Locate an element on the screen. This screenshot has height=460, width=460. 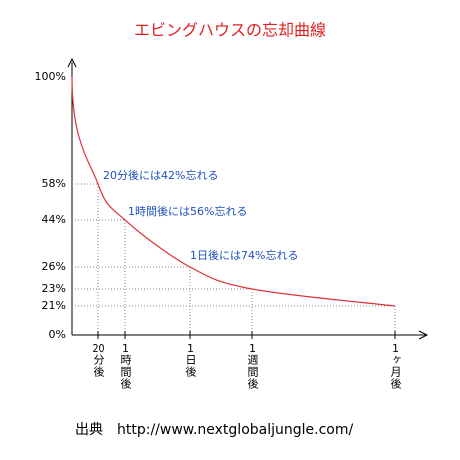
y-tick-label: 26% is located at coordinates (54, 266).